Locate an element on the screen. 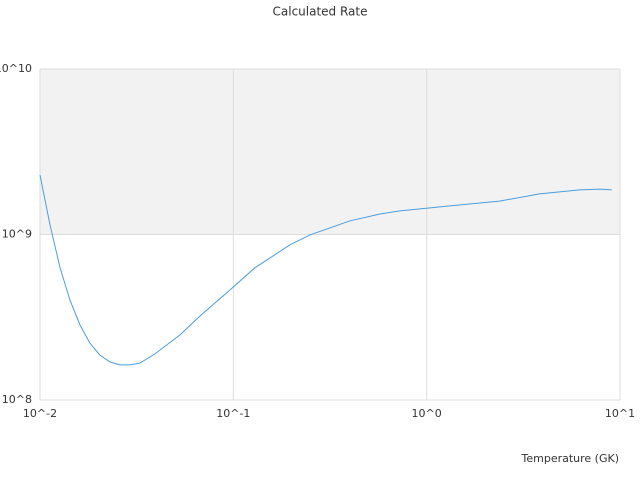  x-tick-label: 10^-2 is located at coordinates (40, 413).